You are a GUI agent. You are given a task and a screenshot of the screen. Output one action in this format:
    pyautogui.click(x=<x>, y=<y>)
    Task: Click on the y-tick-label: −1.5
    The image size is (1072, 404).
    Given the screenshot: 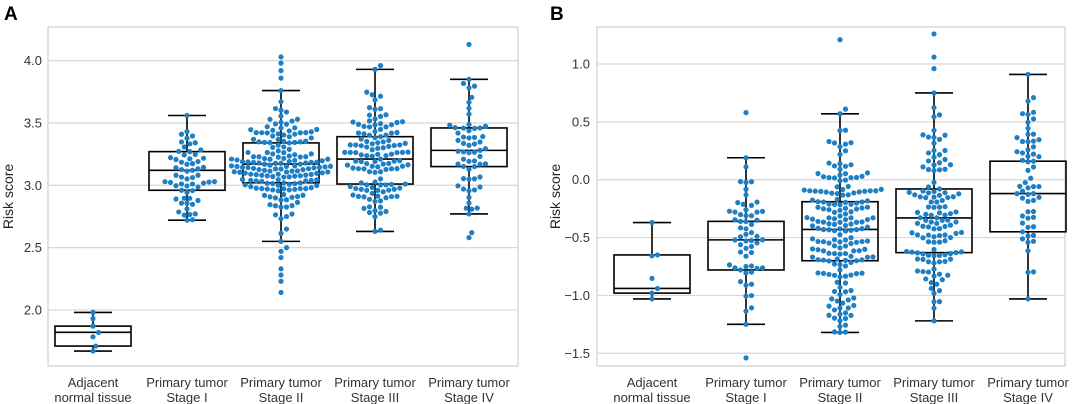 What is the action you would take?
    pyautogui.click(x=577, y=353)
    